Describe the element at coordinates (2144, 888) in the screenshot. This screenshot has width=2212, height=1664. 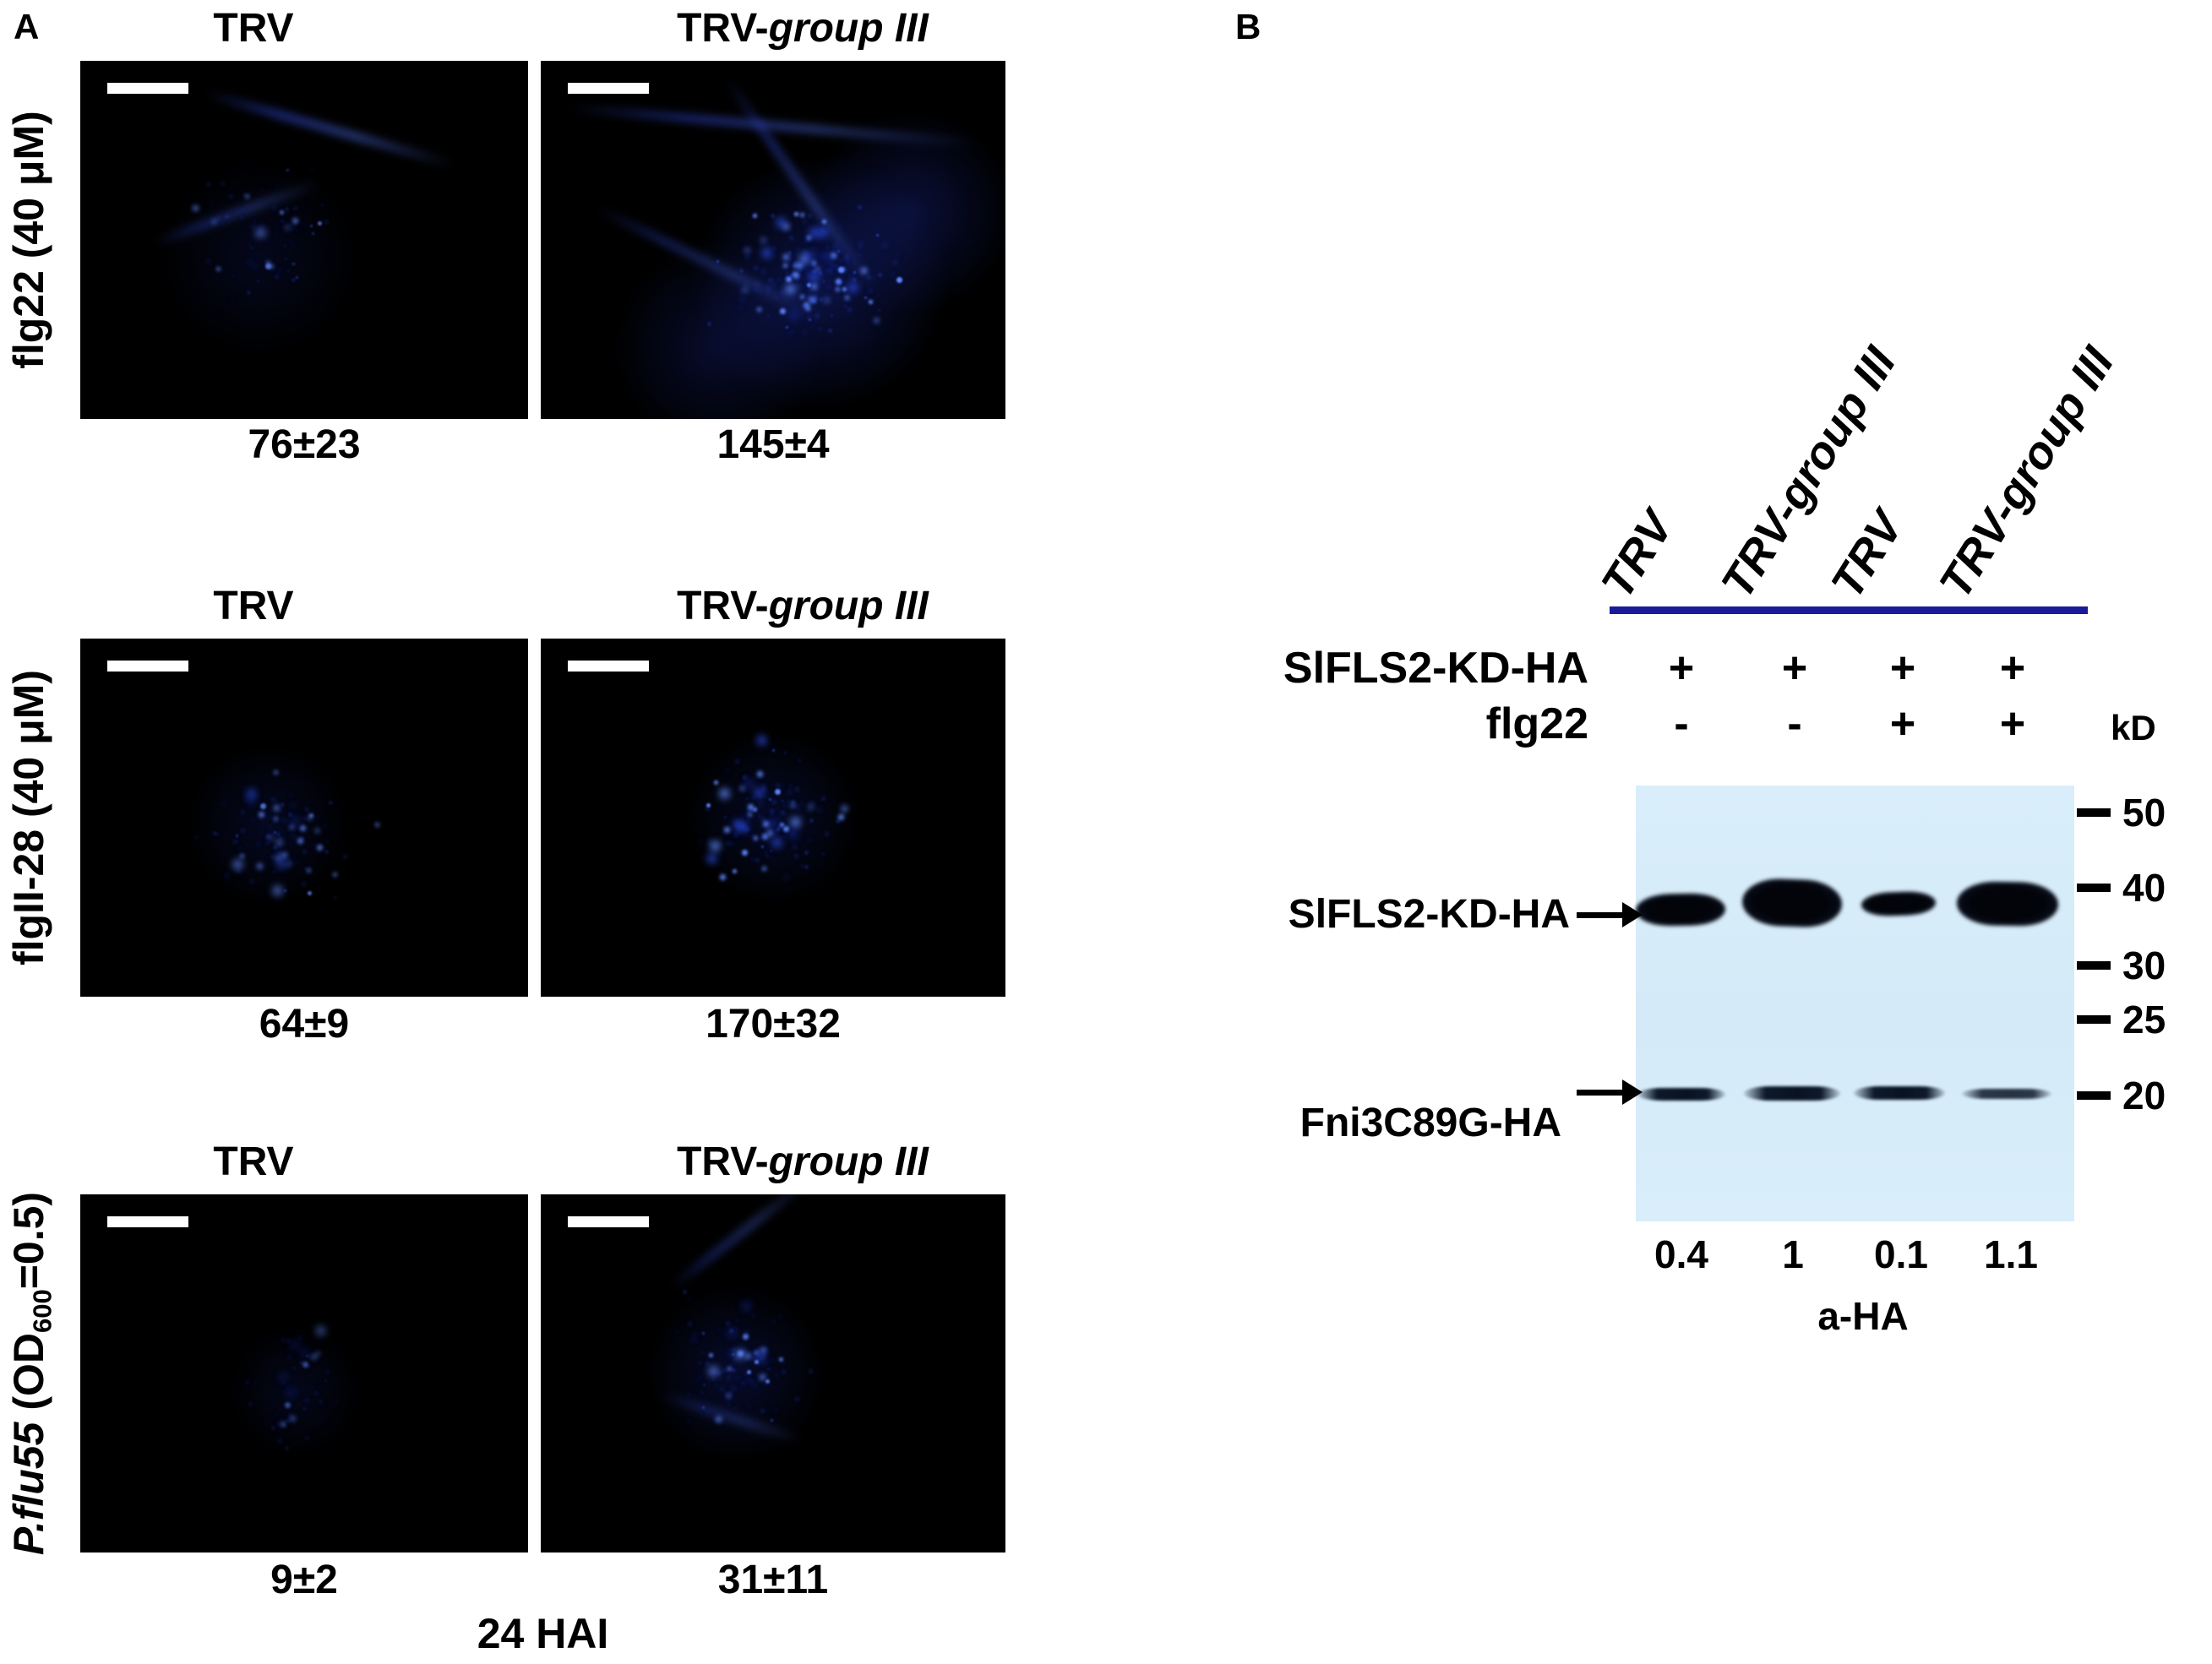
I see `marker-label-40: 40` at that location.